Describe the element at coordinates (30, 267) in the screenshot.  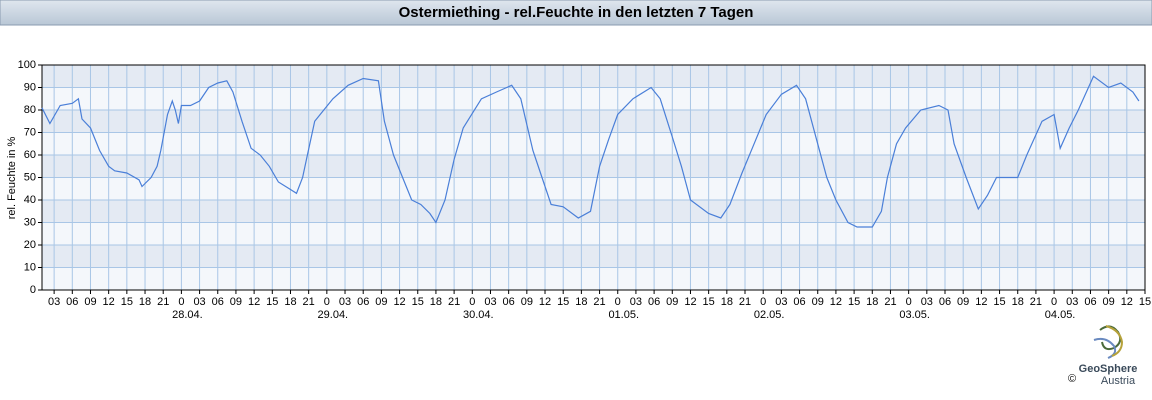
I see `y-tick-label: 10` at that location.